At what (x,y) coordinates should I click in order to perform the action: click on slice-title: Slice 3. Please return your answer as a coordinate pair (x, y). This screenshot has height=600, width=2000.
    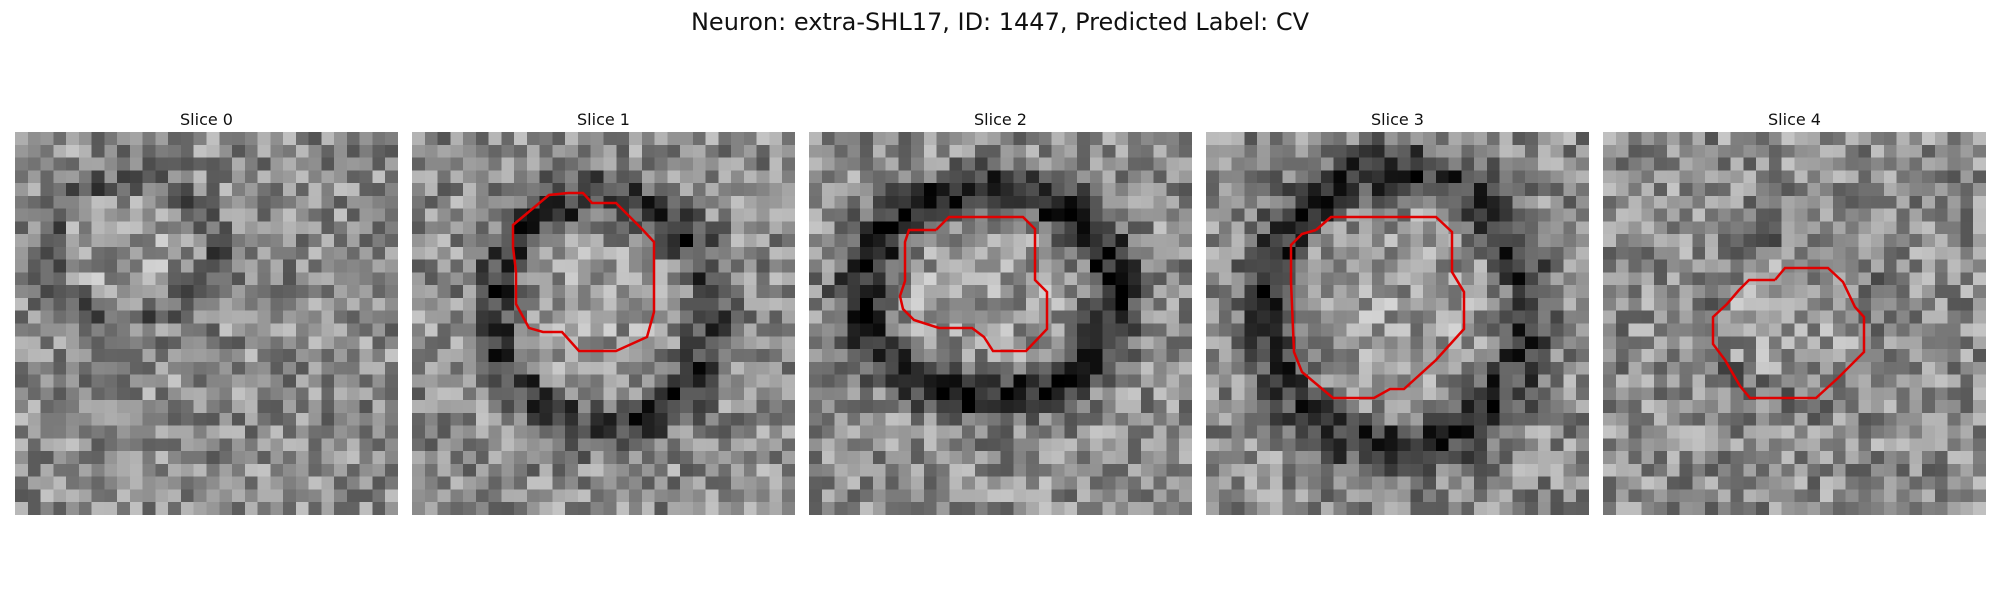
    Looking at the image, I should click on (1397, 119).